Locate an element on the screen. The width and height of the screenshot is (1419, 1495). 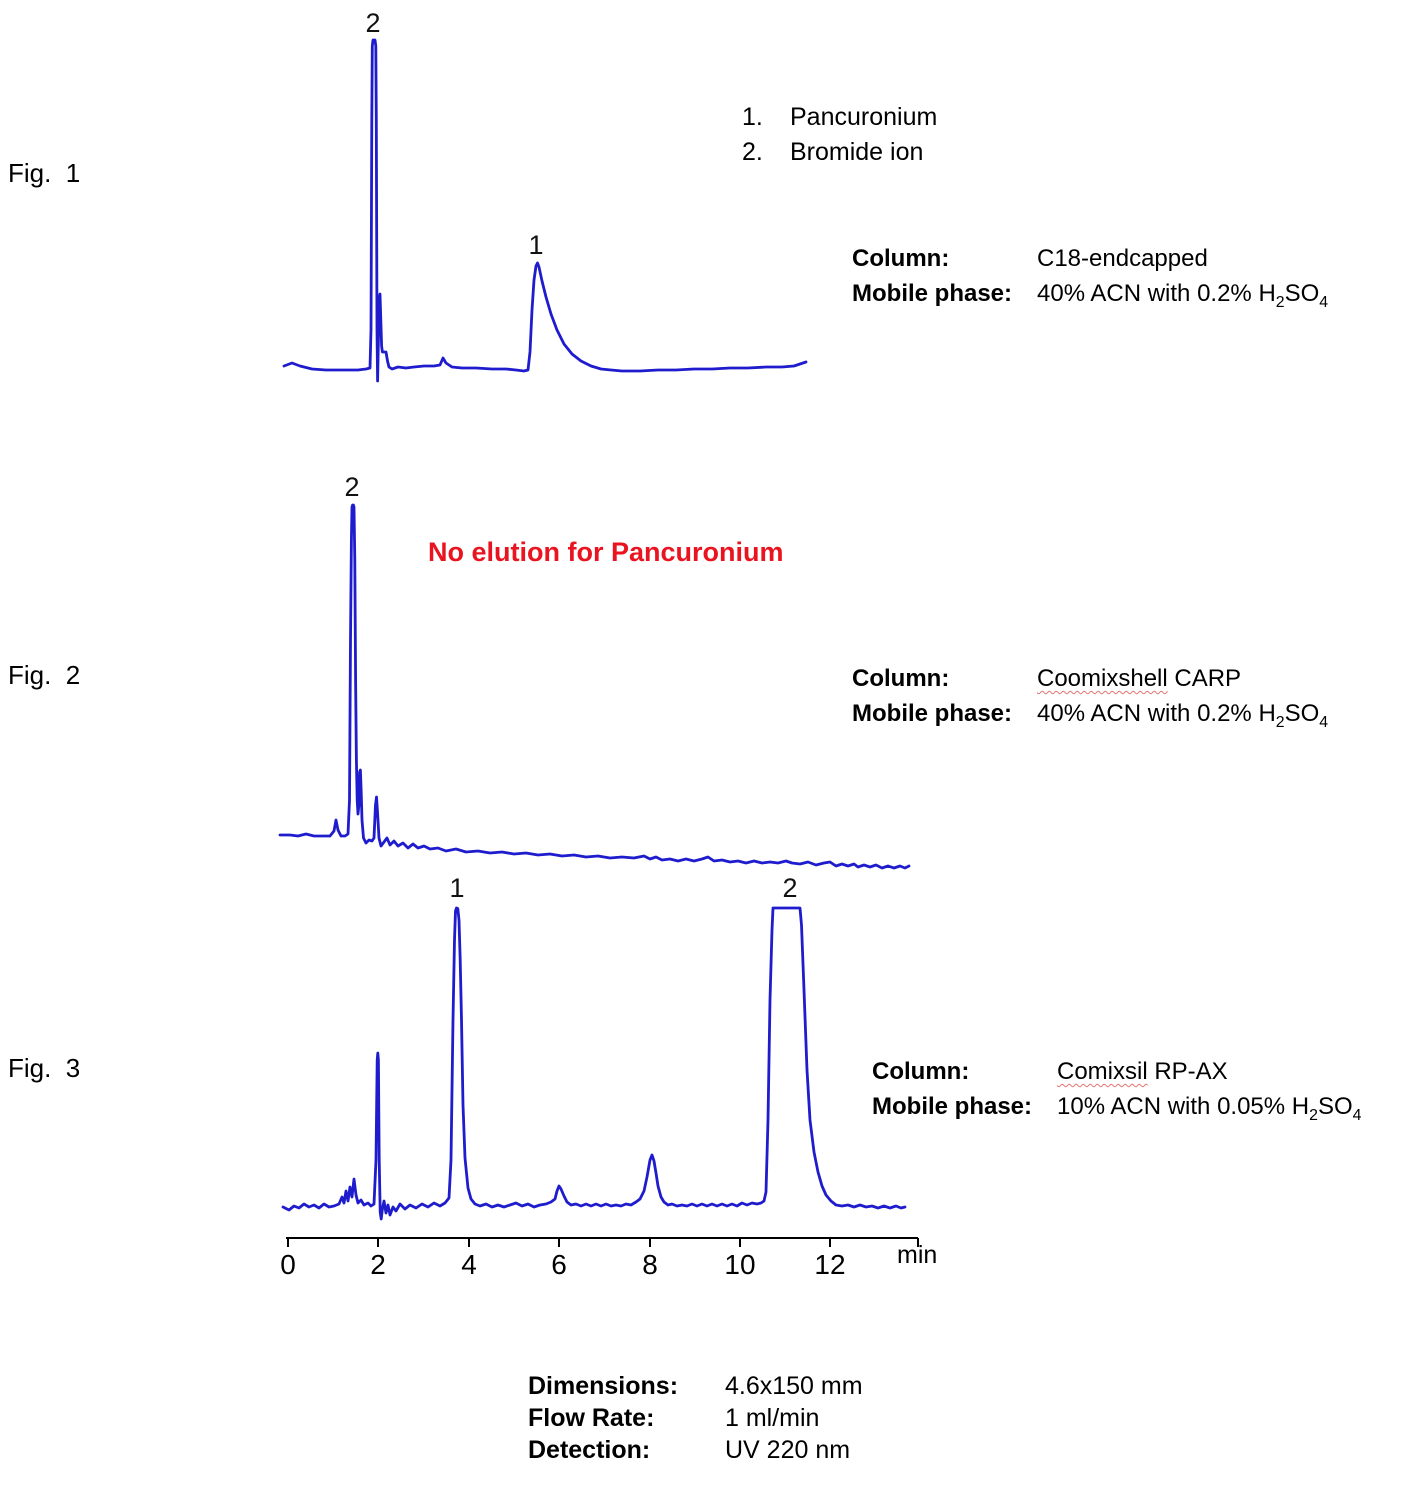
flow-rate-label: Flow Rate: is located at coordinates (591, 1418).